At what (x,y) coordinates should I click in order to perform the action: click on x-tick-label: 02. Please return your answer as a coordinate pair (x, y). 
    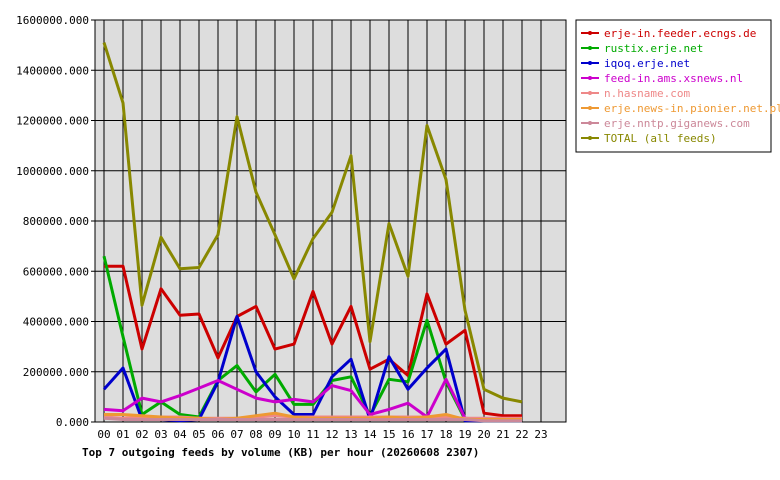
    Looking at the image, I should click on (141, 434).